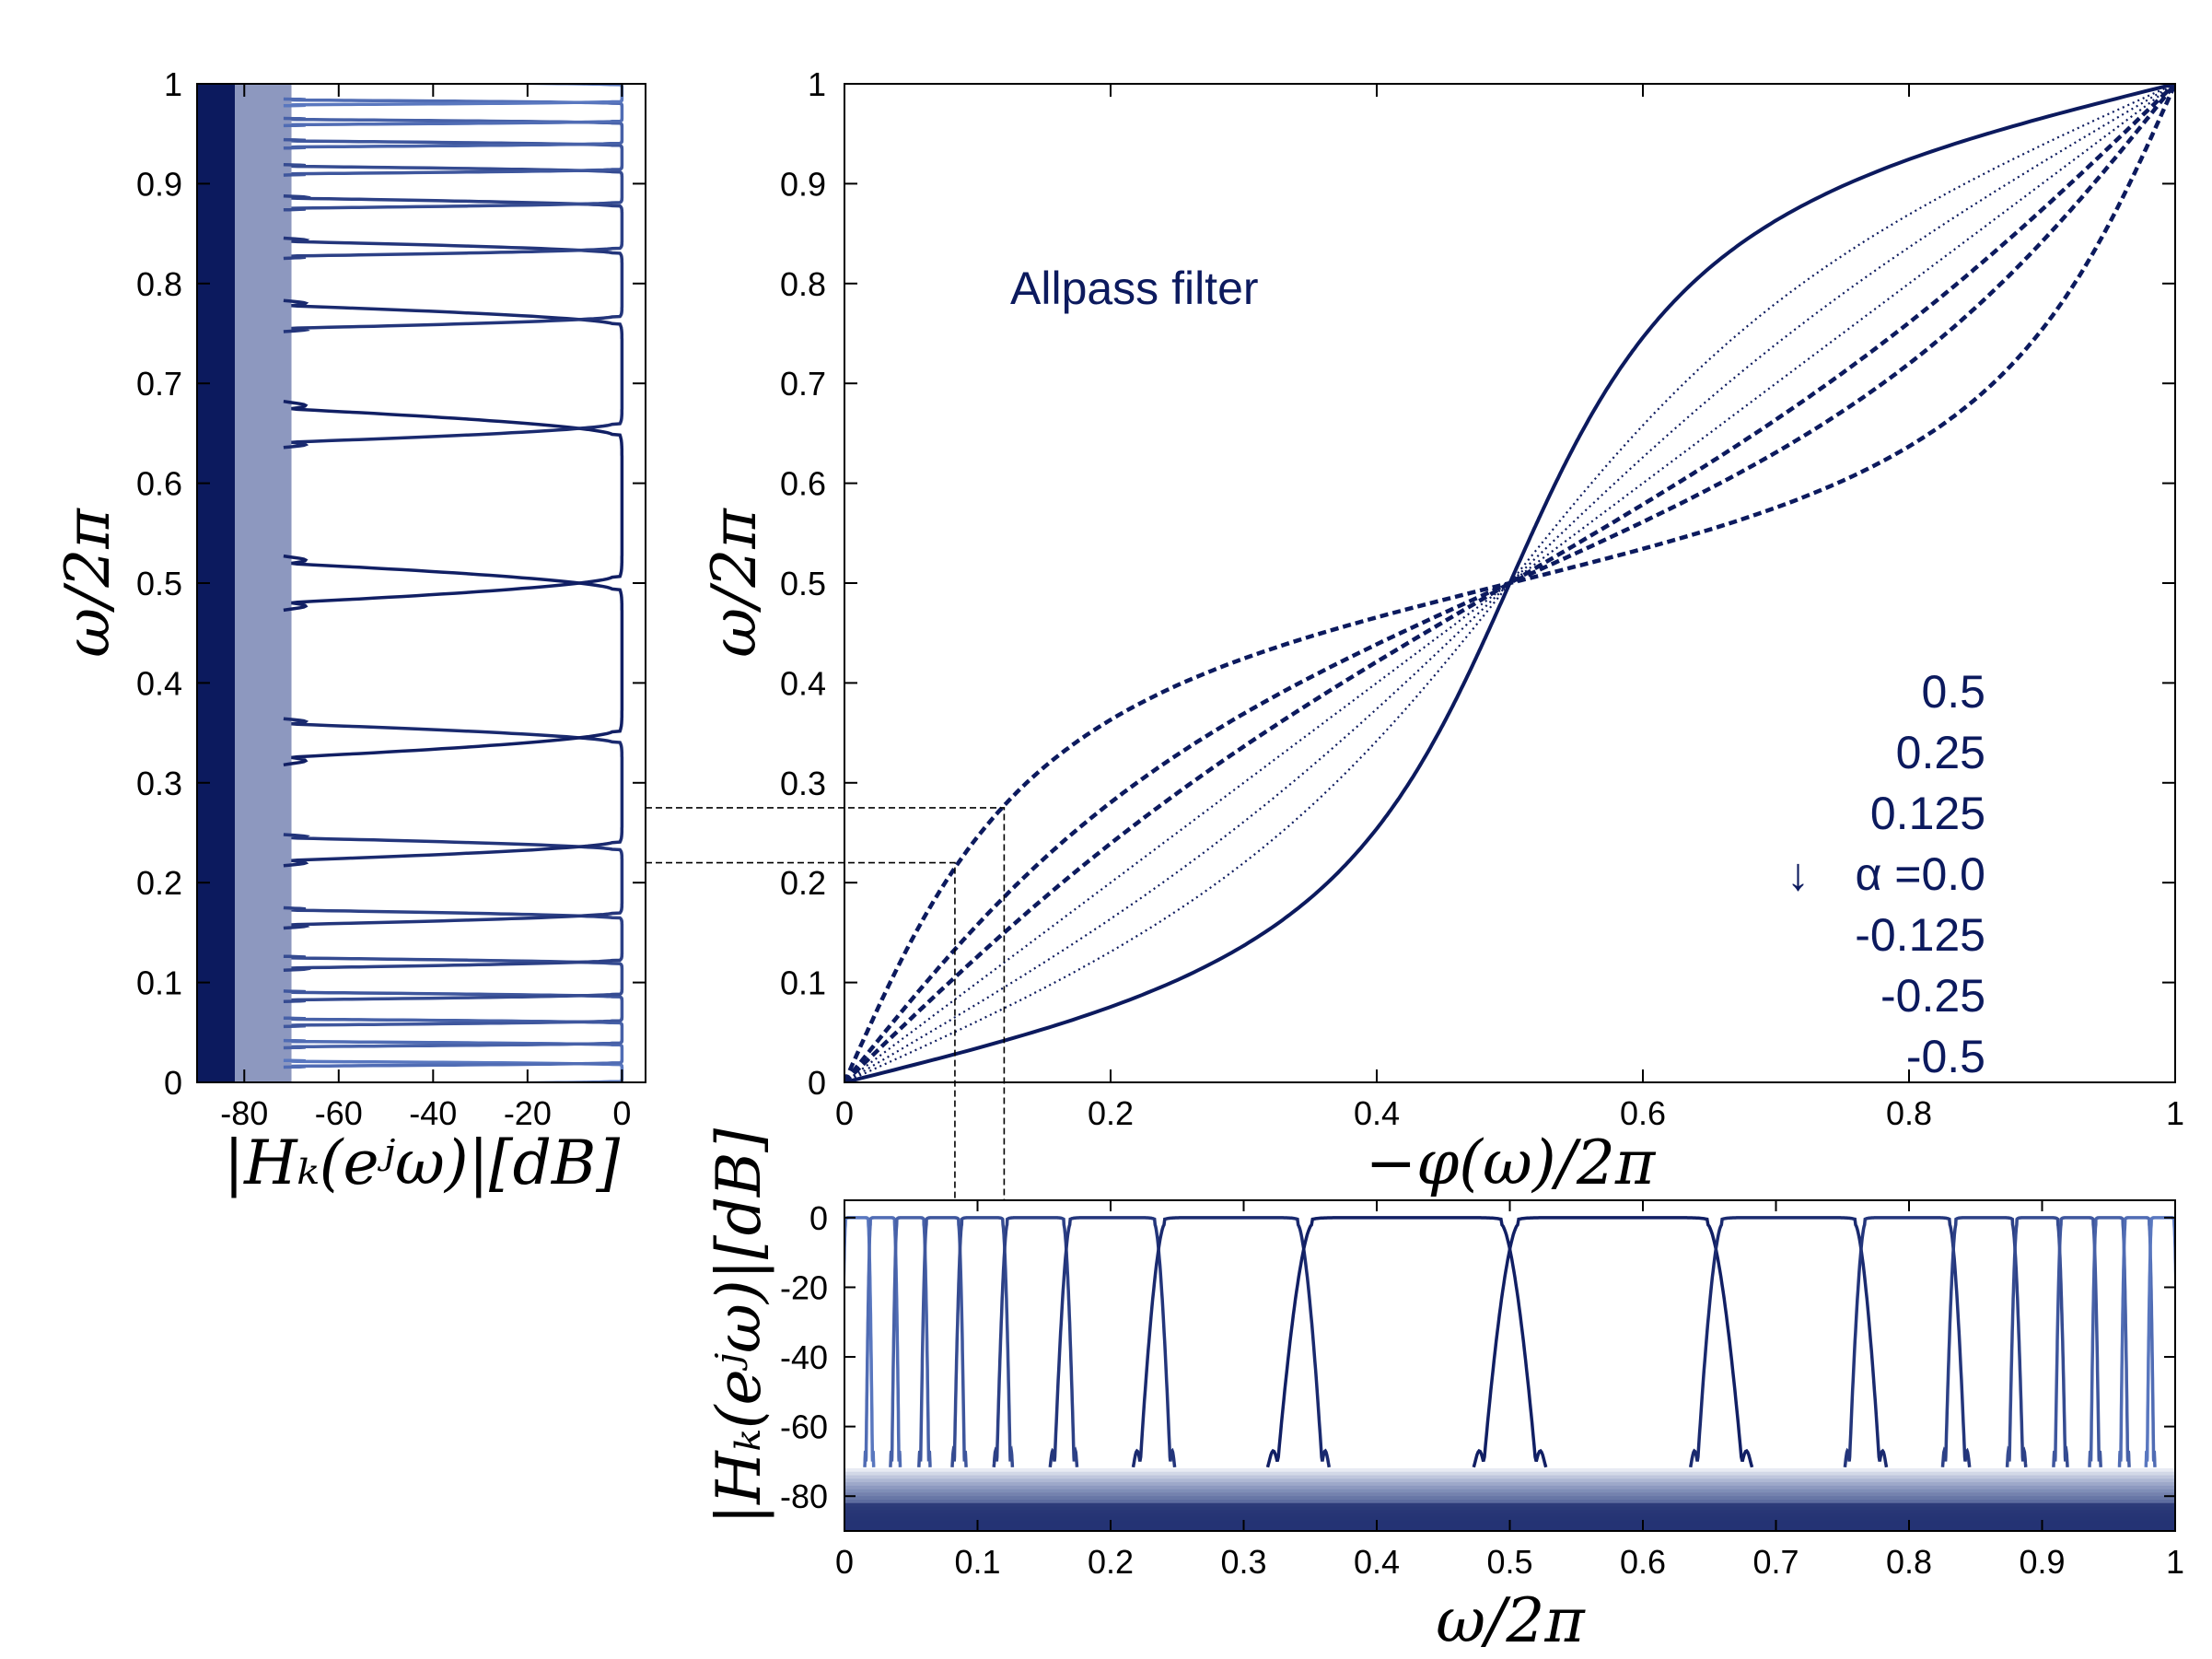 The image size is (2212, 1659). I want to click on allpass-y-tick-label: 0.8, so click(803, 284).